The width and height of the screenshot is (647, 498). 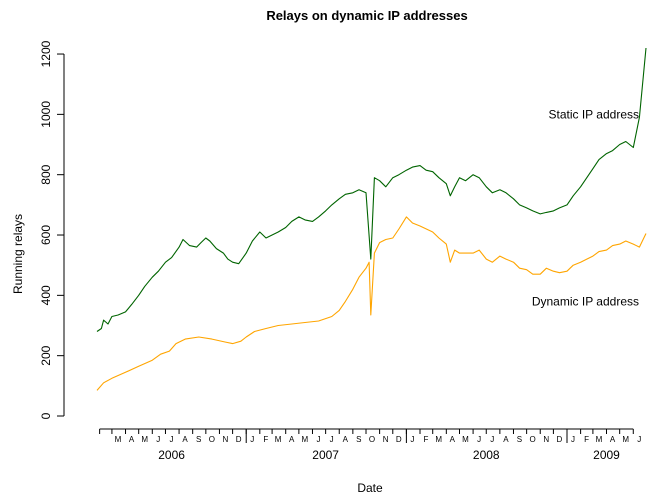 What do you see at coordinates (46, 174) in the screenshot?
I see `y-tick-label: 800` at bounding box center [46, 174].